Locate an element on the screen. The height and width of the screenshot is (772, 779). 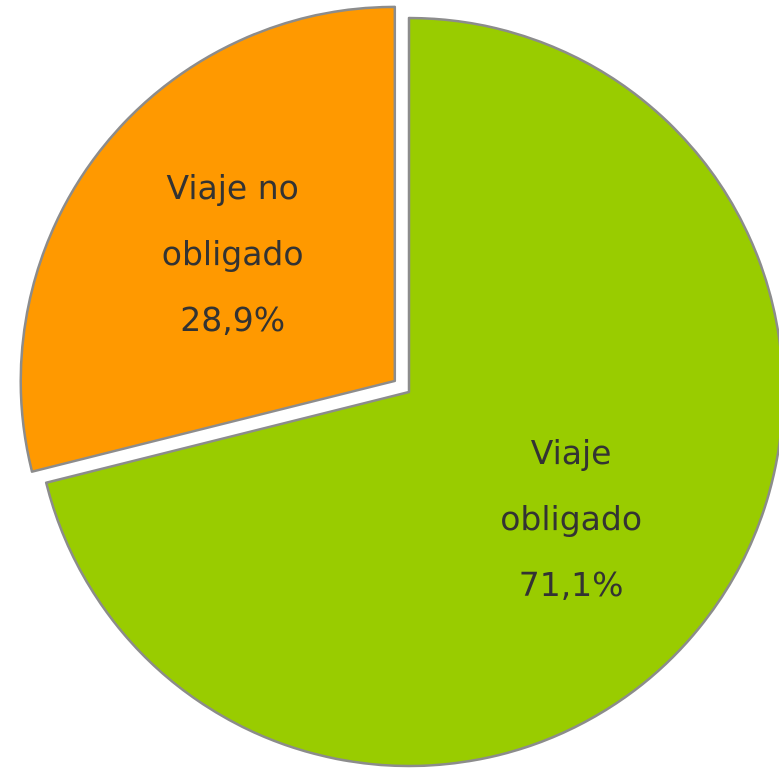
slice-label: Viaje obligado 71,1% is located at coordinates (571, 519).